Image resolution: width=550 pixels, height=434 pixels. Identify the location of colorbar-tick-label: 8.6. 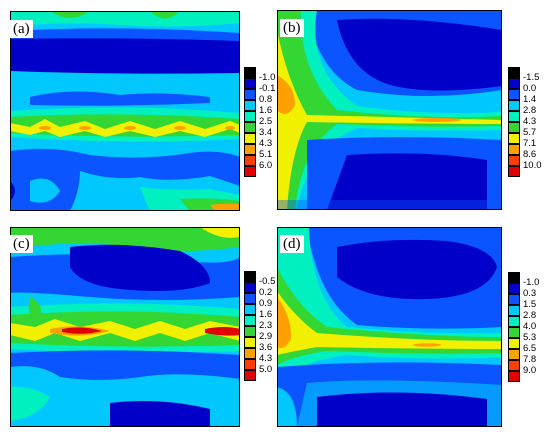
(530, 154).